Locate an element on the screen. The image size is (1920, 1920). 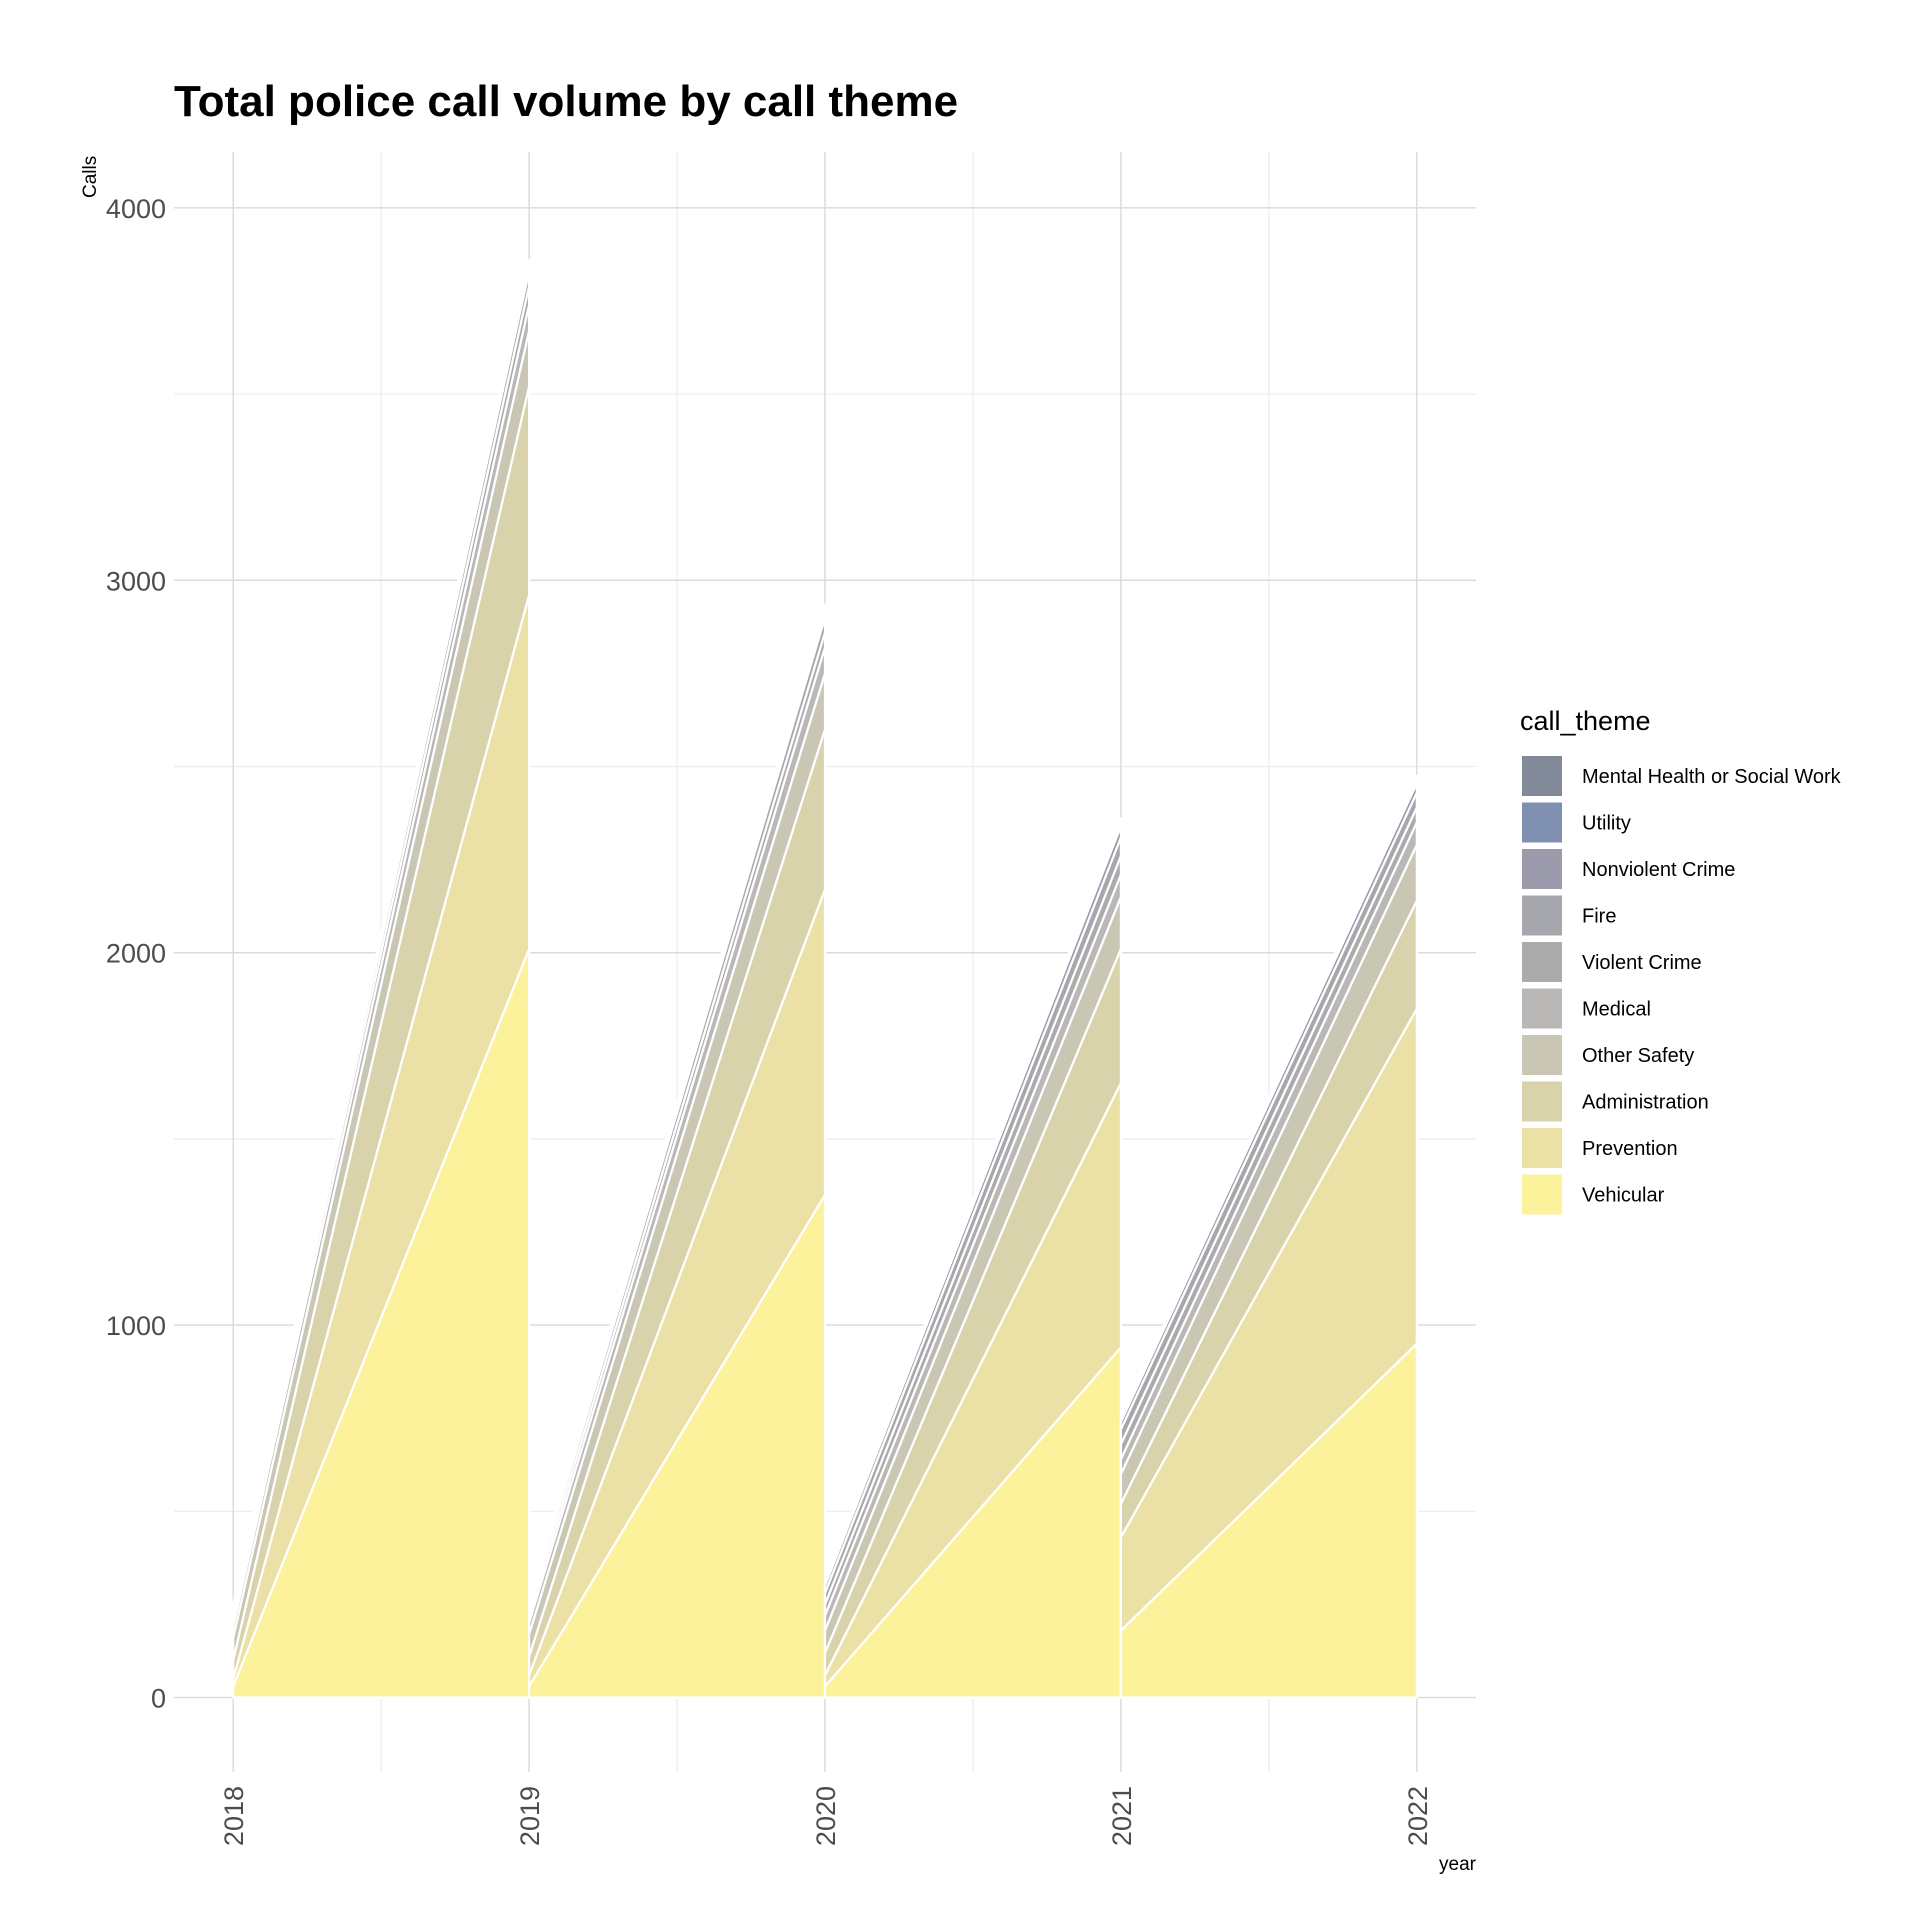
x-tick-label: 2022 is located at coordinates (1418, 1816).